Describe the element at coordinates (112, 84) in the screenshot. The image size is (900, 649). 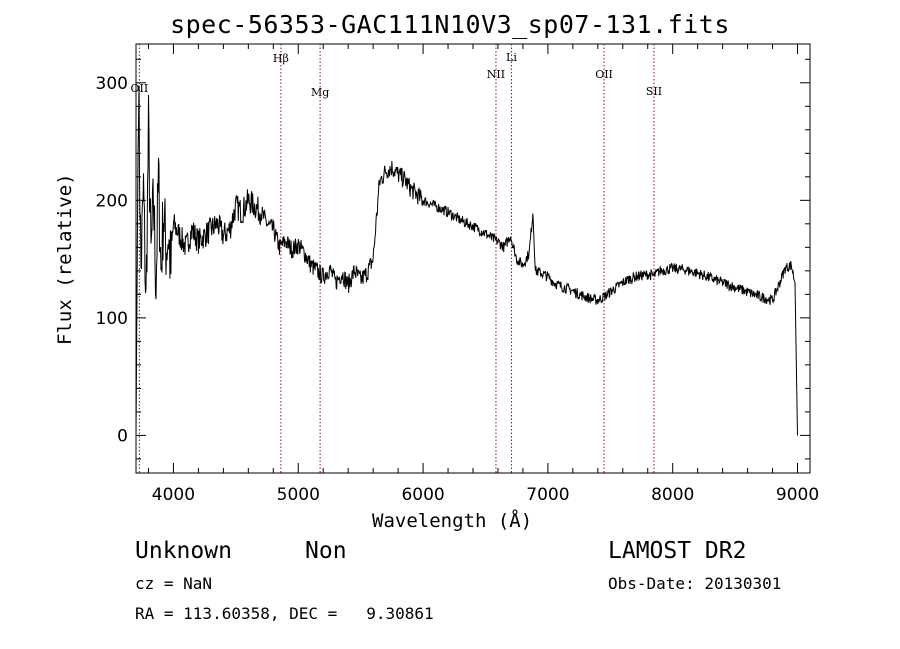
I see `y-tick-label: 300` at that location.